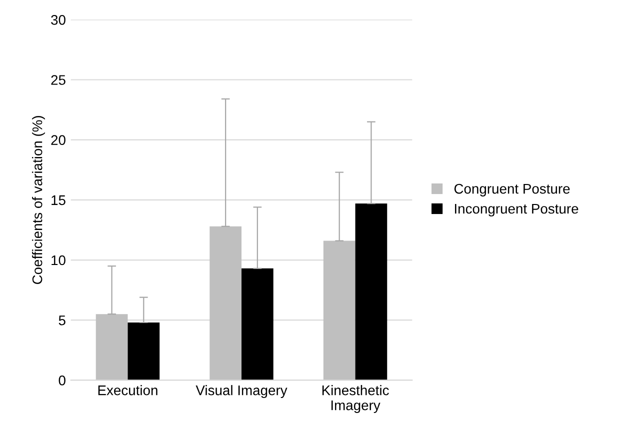 The height and width of the screenshot is (437, 644). Describe the element at coordinates (355, 399) in the screenshot. I see `x-tick-label: Kinesthetic Imagery` at that location.